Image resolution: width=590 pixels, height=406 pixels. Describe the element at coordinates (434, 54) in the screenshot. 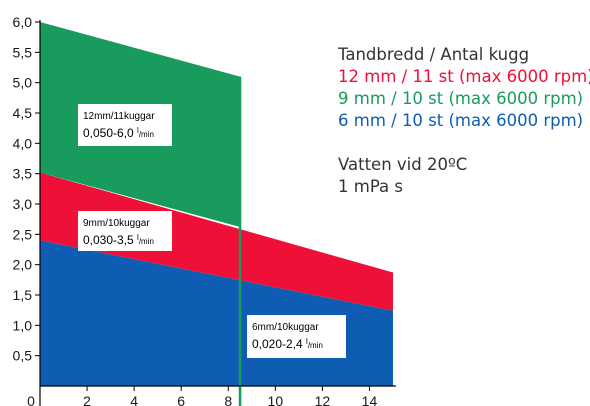

I see `legend-heading: Tandbredd / Antal kugg` at that location.